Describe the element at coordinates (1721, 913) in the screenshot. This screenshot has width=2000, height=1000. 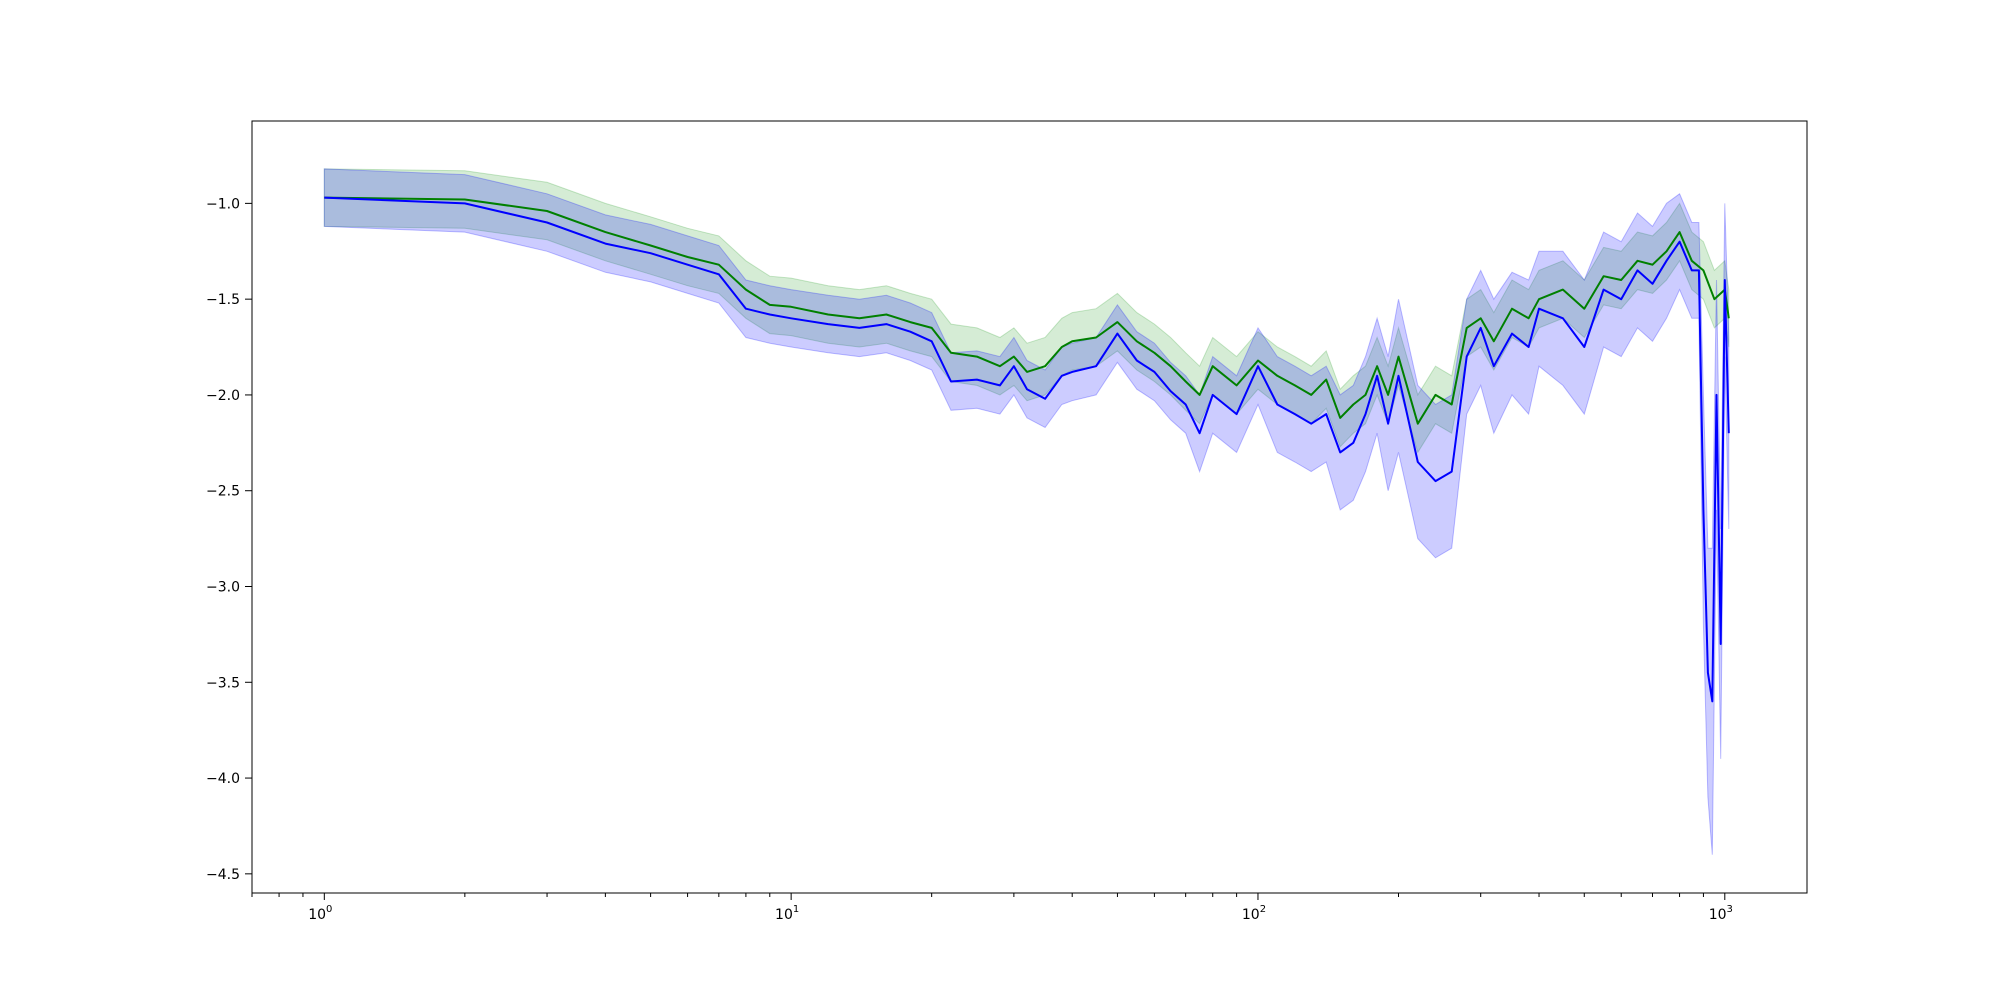
I see `x-tick-label: 10³` at that location.